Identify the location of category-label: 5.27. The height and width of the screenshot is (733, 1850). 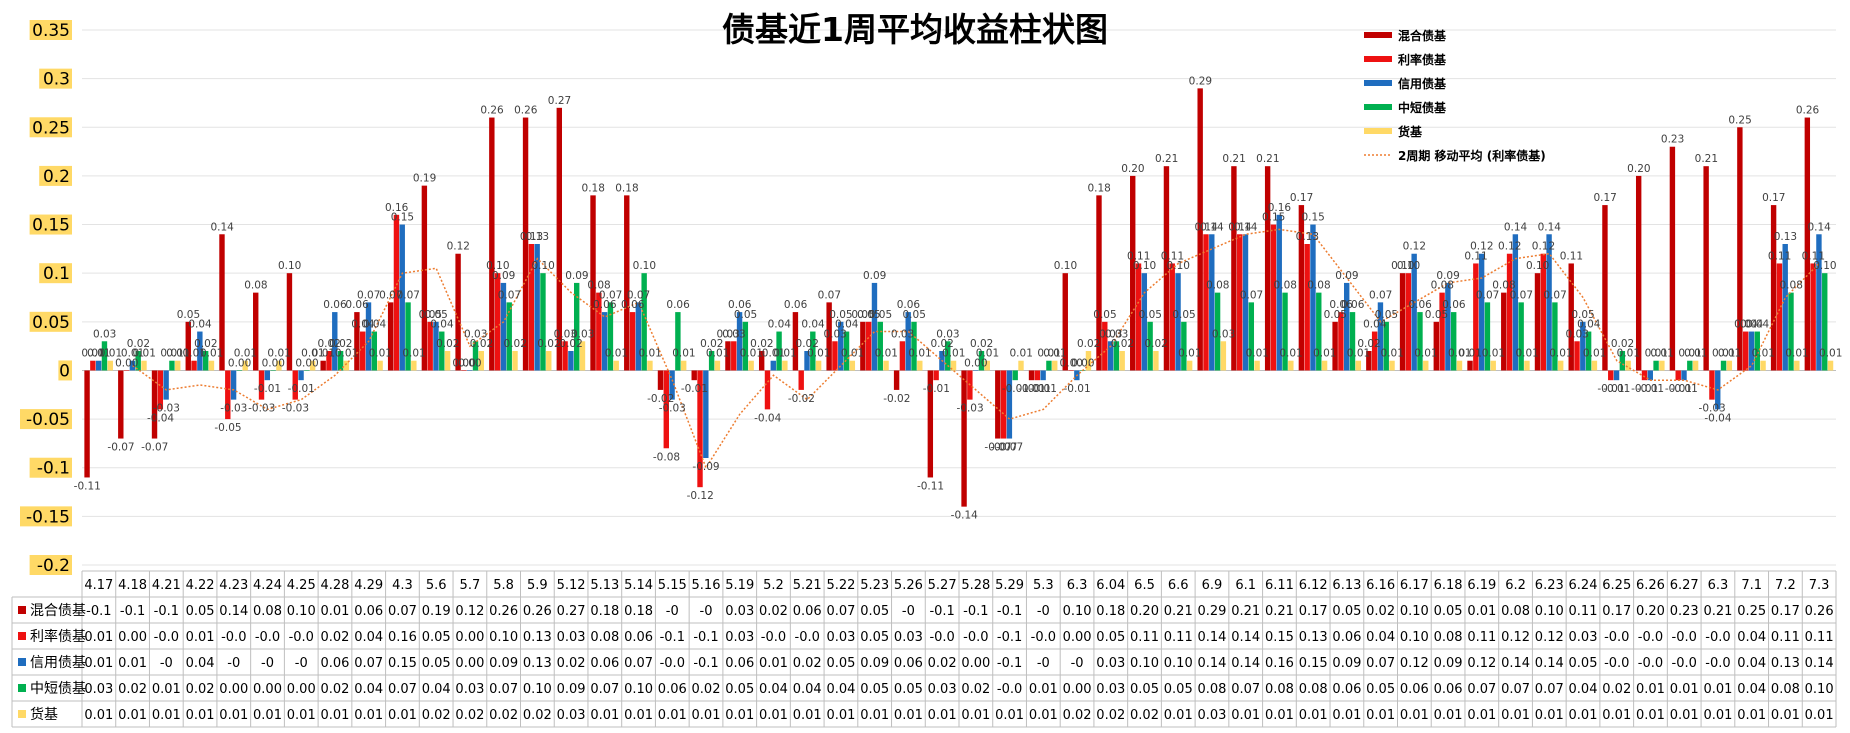
(942, 585).